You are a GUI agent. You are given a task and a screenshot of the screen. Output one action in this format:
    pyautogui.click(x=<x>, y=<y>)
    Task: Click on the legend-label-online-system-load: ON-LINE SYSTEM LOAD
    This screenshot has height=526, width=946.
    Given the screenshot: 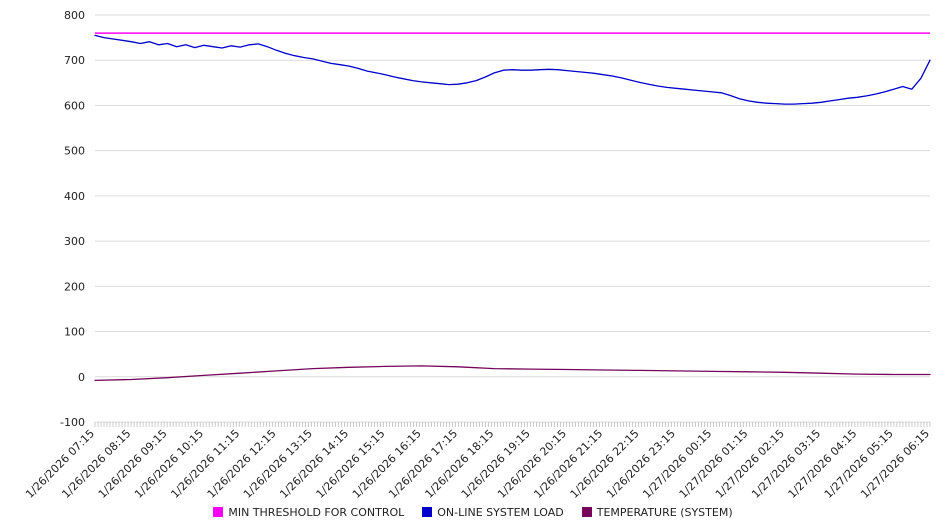 What is the action you would take?
    pyautogui.click(x=500, y=512)
    